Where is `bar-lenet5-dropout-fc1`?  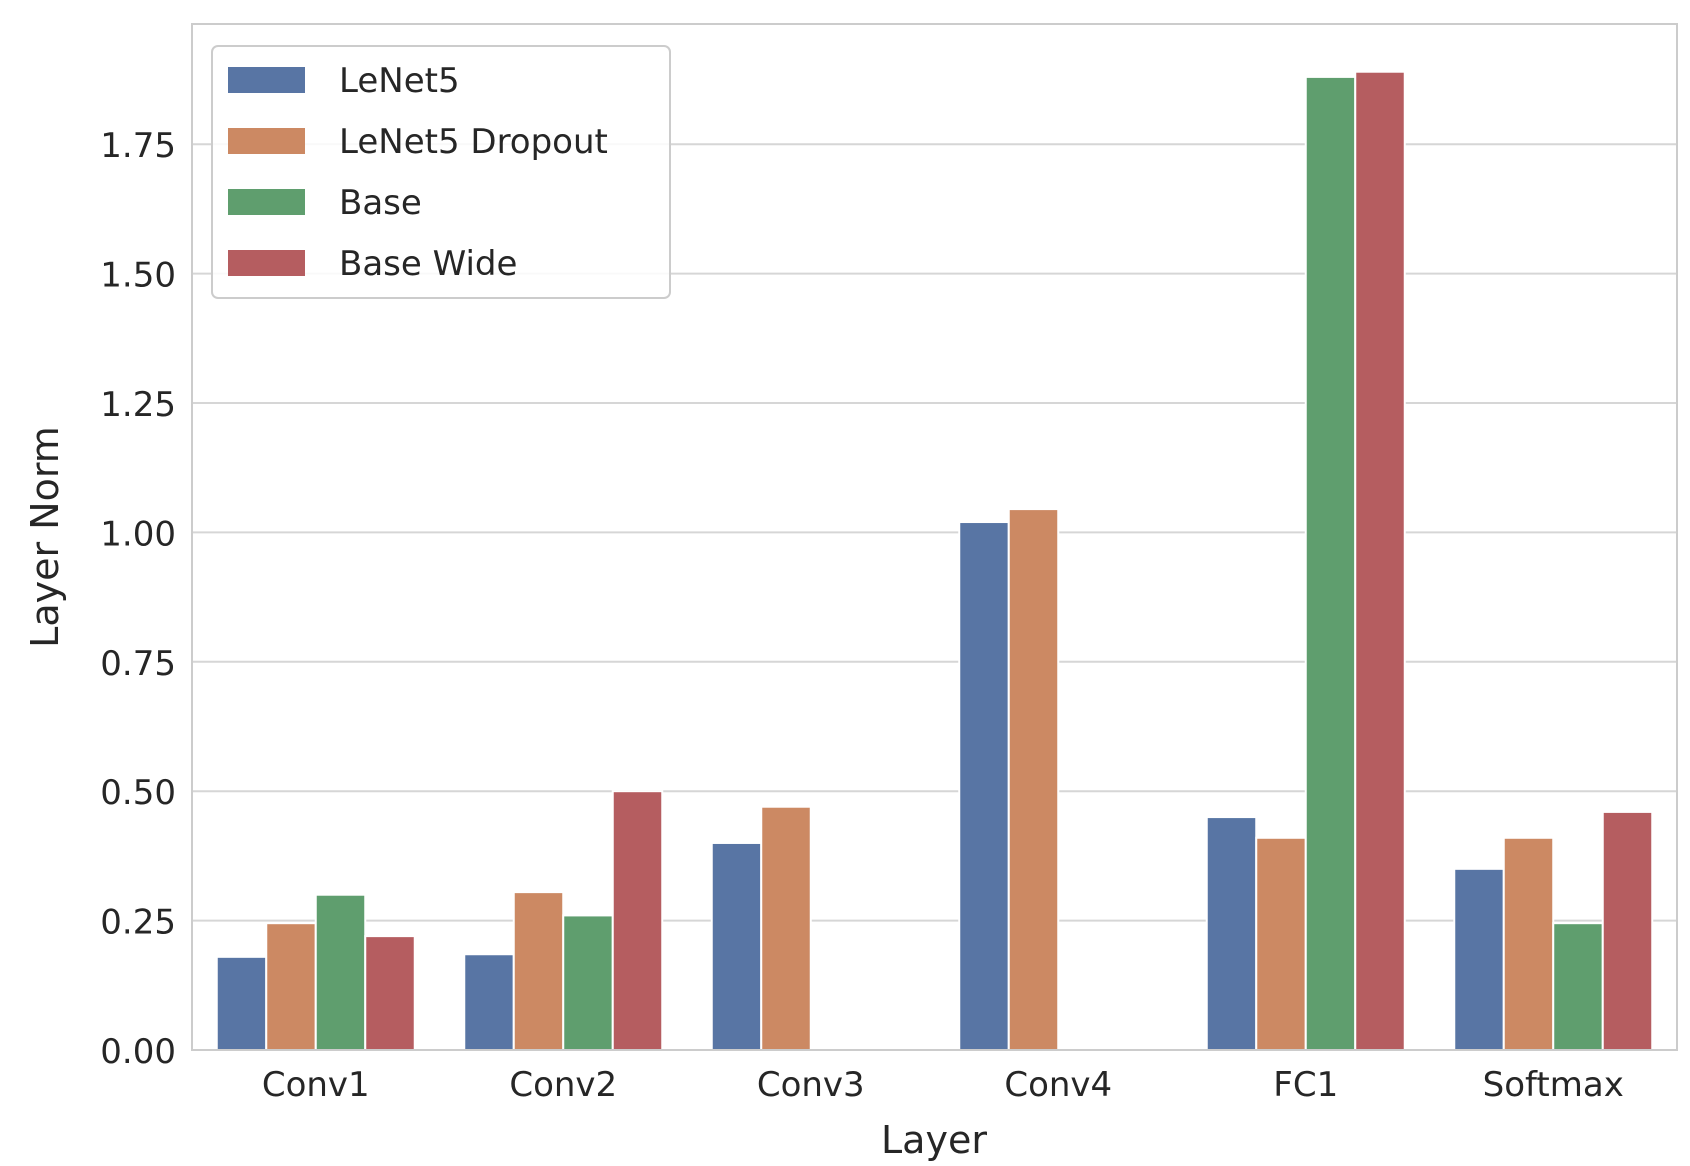 bar-lenet5-dropout-fc1 is located at coordinates (1281, 943).